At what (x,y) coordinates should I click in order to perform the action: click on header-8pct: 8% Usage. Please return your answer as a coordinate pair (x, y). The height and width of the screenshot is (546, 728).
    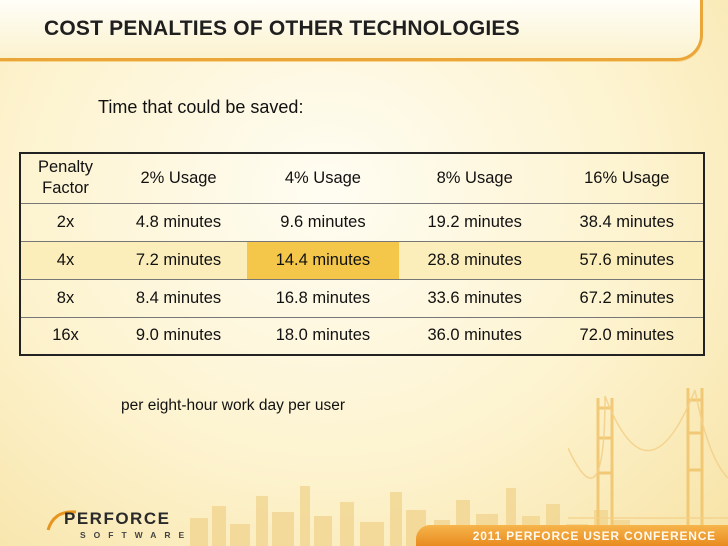
    Looking at the image, I should click on (474, 177).